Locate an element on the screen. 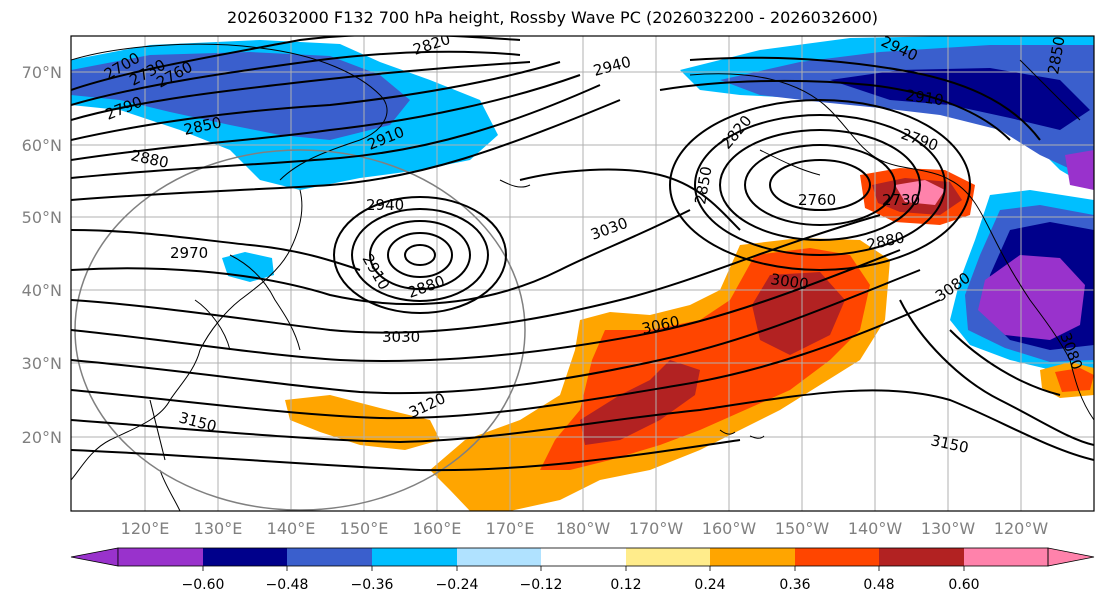 The width and height of the screenshot is (1105, 604). colorbar-extend-high is located at coordinates (1071, 557).